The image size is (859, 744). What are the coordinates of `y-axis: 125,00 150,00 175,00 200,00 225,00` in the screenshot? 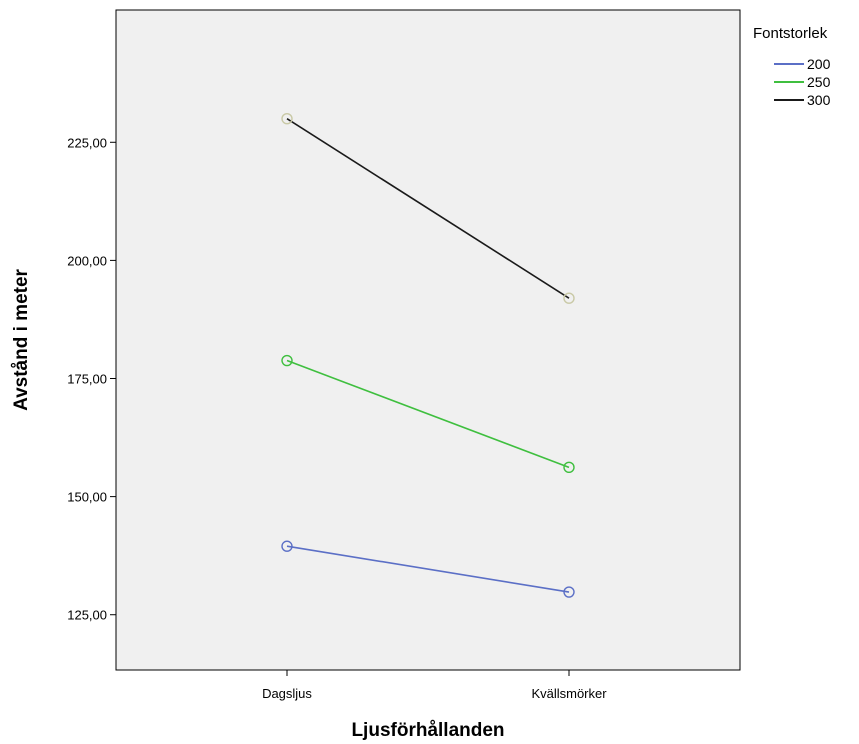 It's located at (91, 379).